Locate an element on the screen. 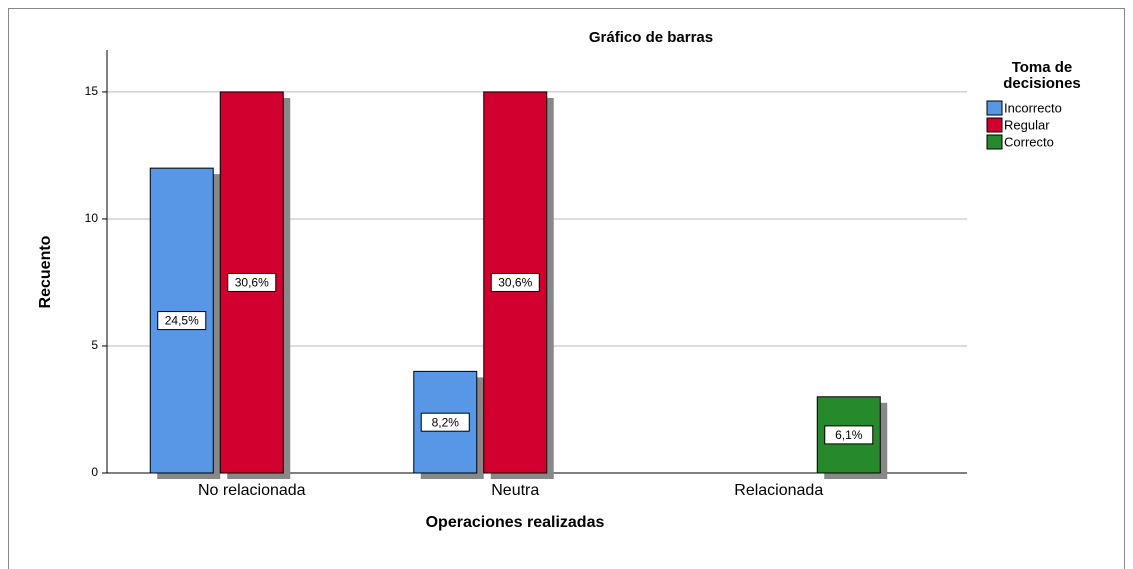 This screenshot has height=569, width=1133. y-axis-title: Recuento is located at coordinates (45, 271).